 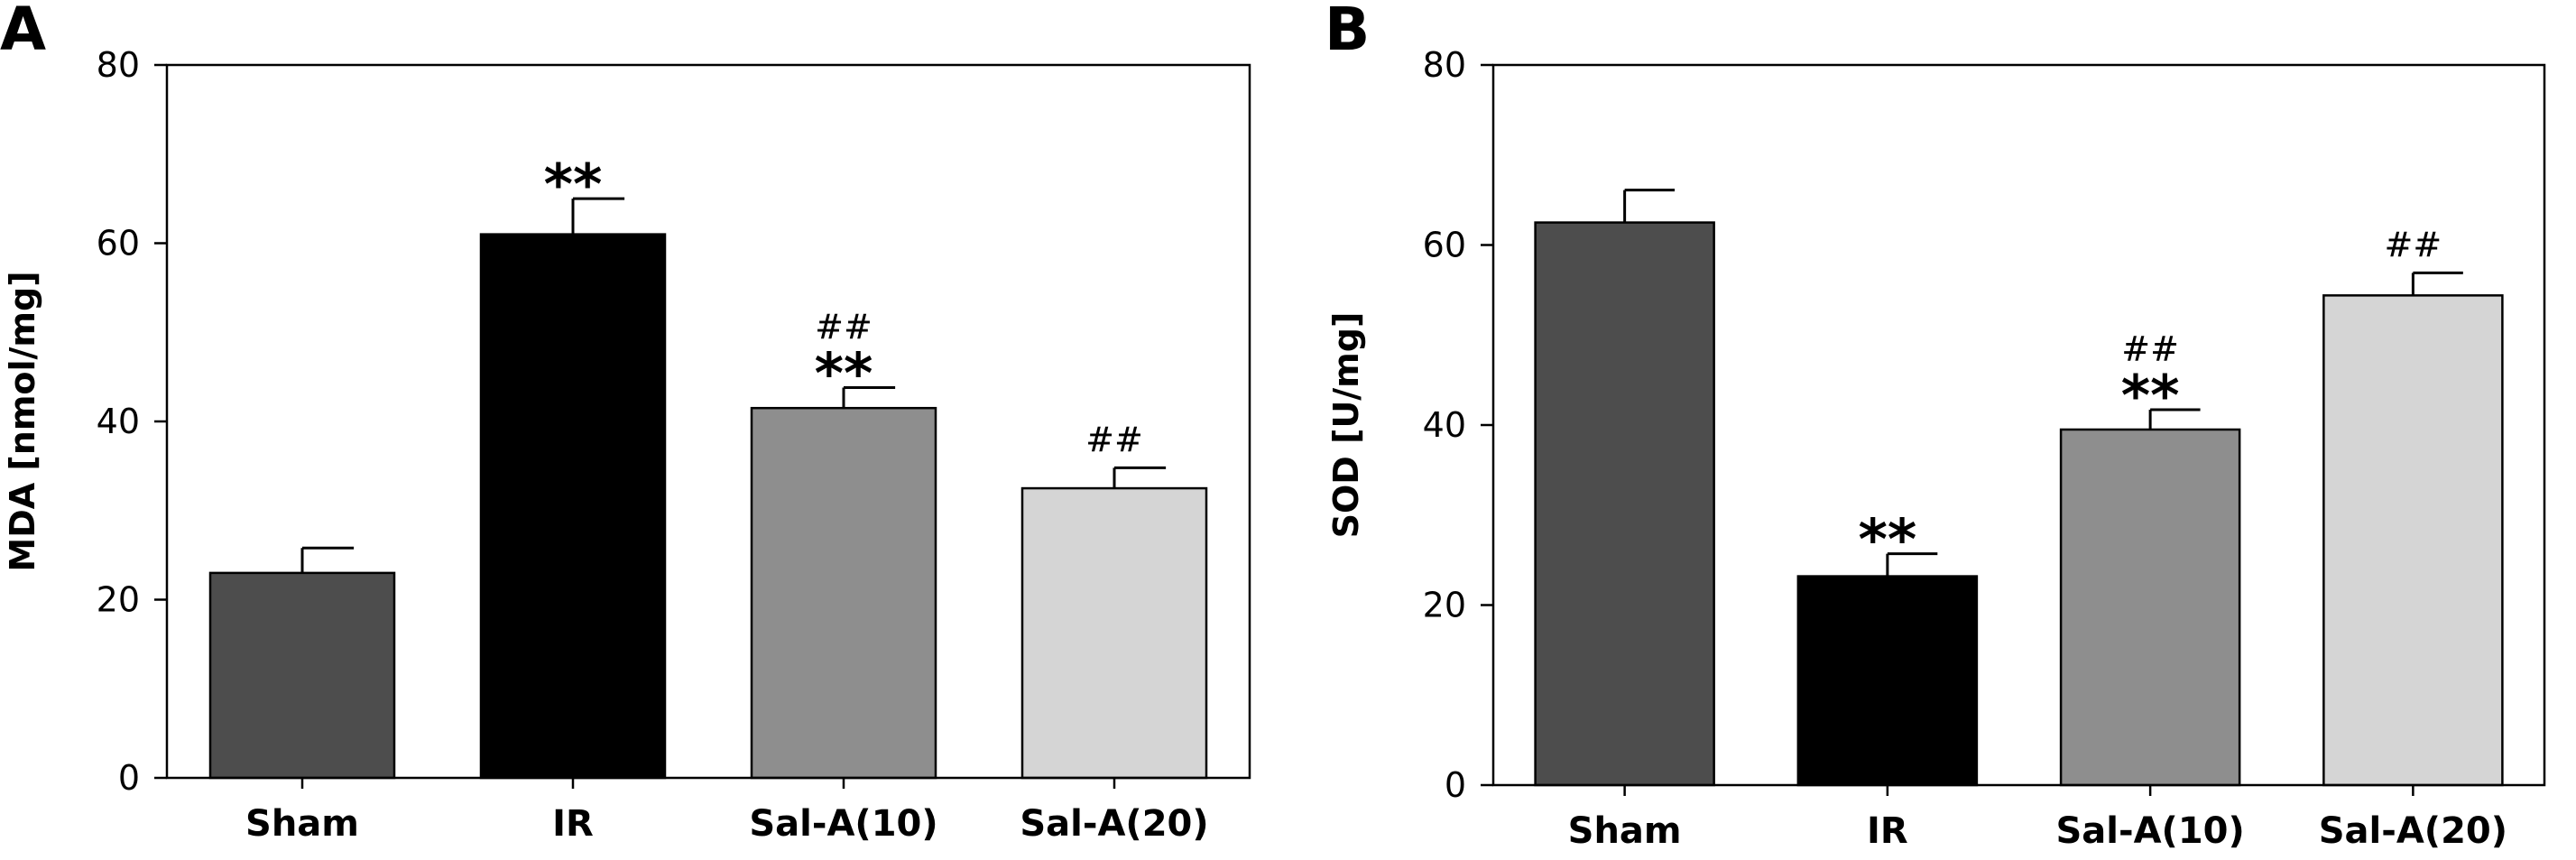 I want to click on panel-label: B, so click(x=1347, y=32).